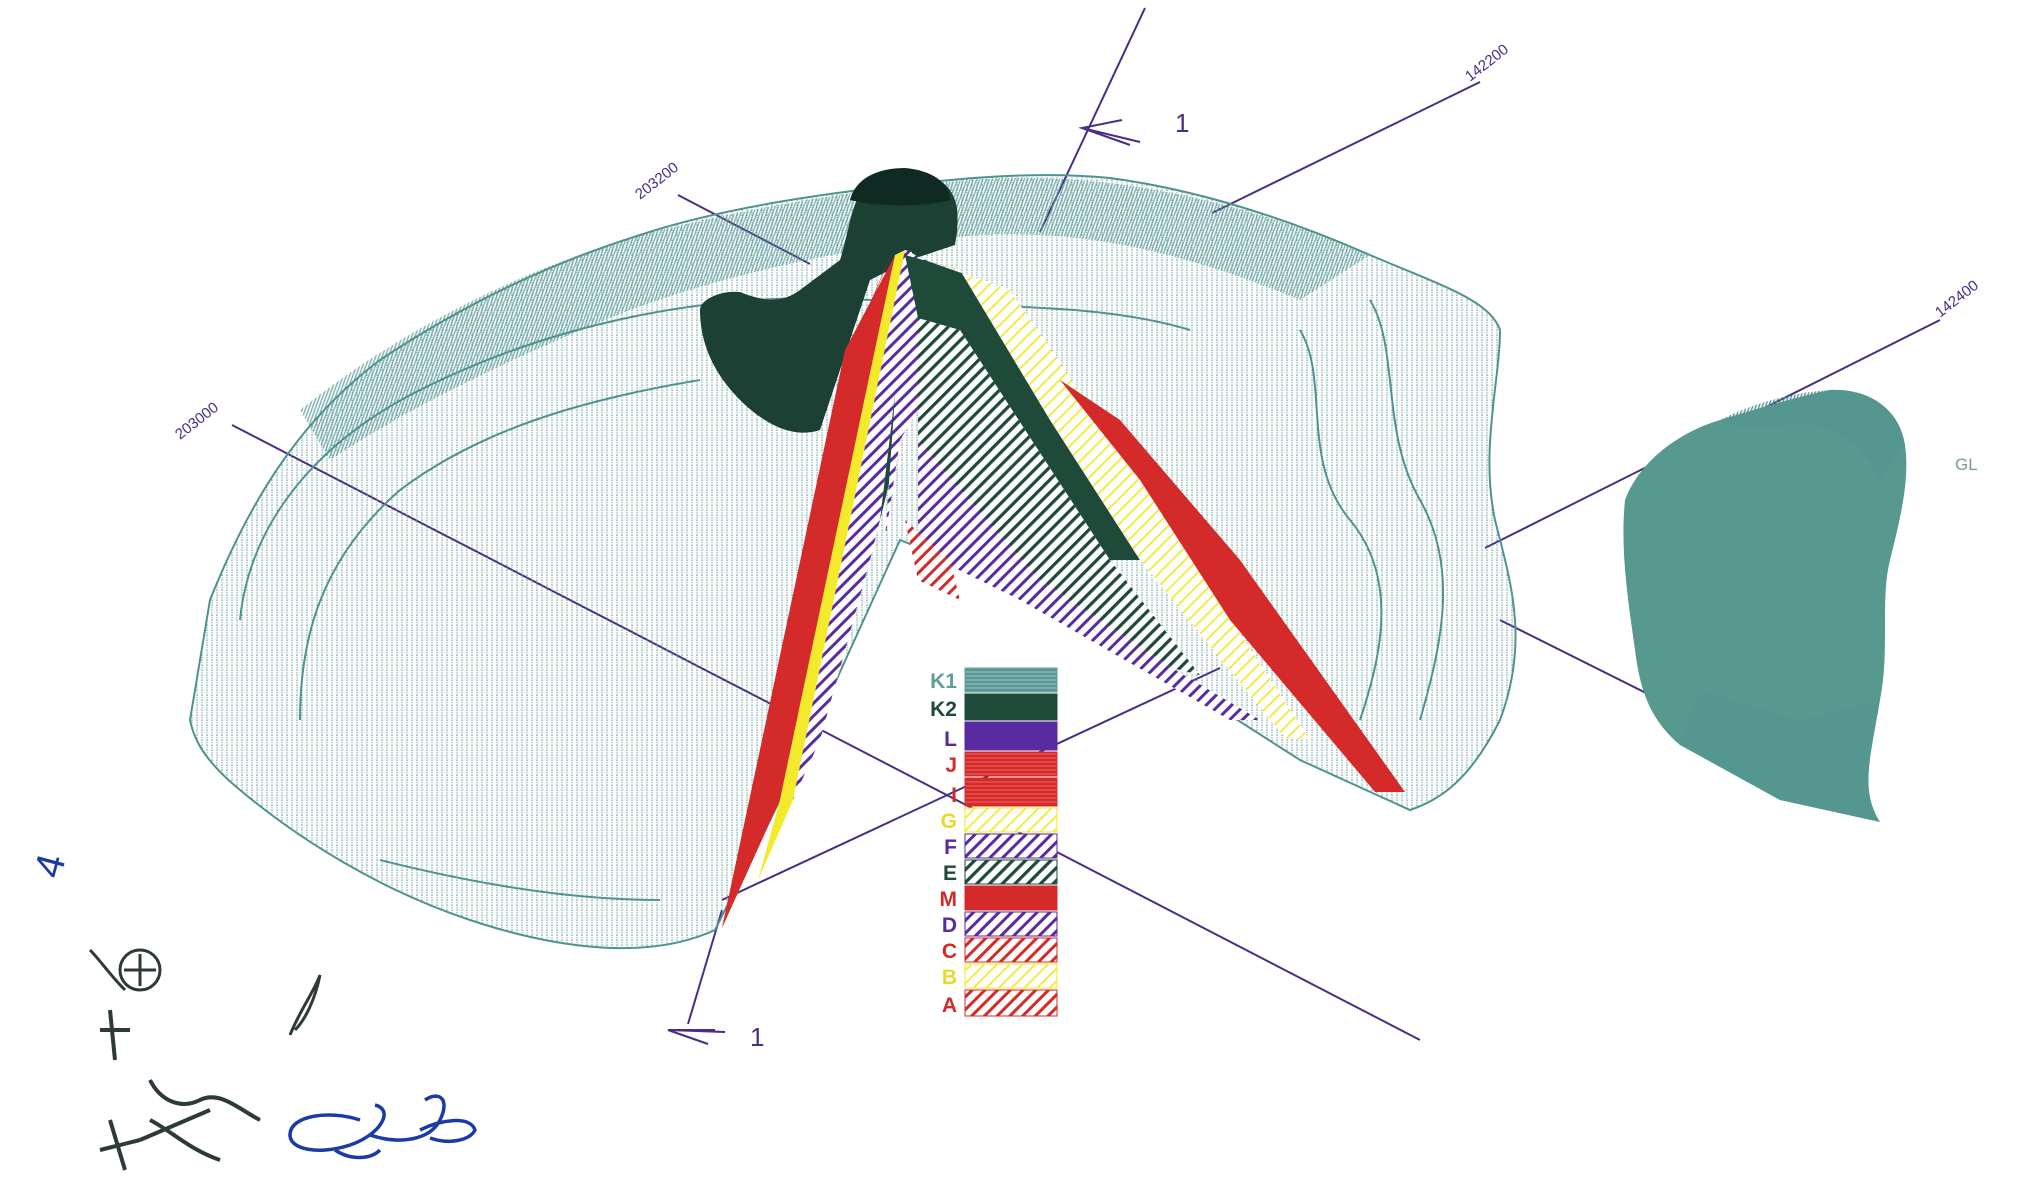 The height and width of the screenshot is (1180, 2019). What do you see at coordinates (657, 181) in the screenshot?
I see `coordinate-label-203200: 203200` at bounding box center [657, 181].